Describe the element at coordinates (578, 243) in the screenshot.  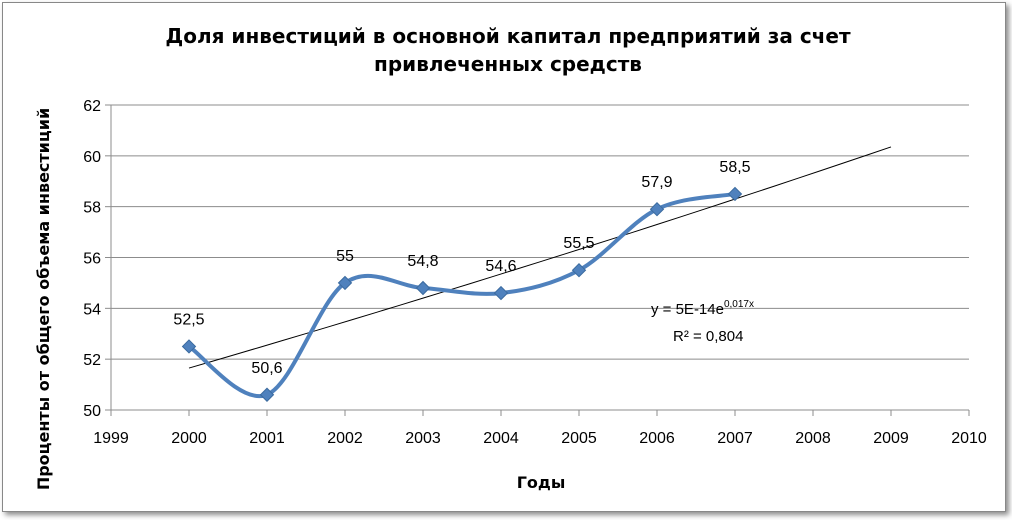
I see `data-label: 55,5` at that location.